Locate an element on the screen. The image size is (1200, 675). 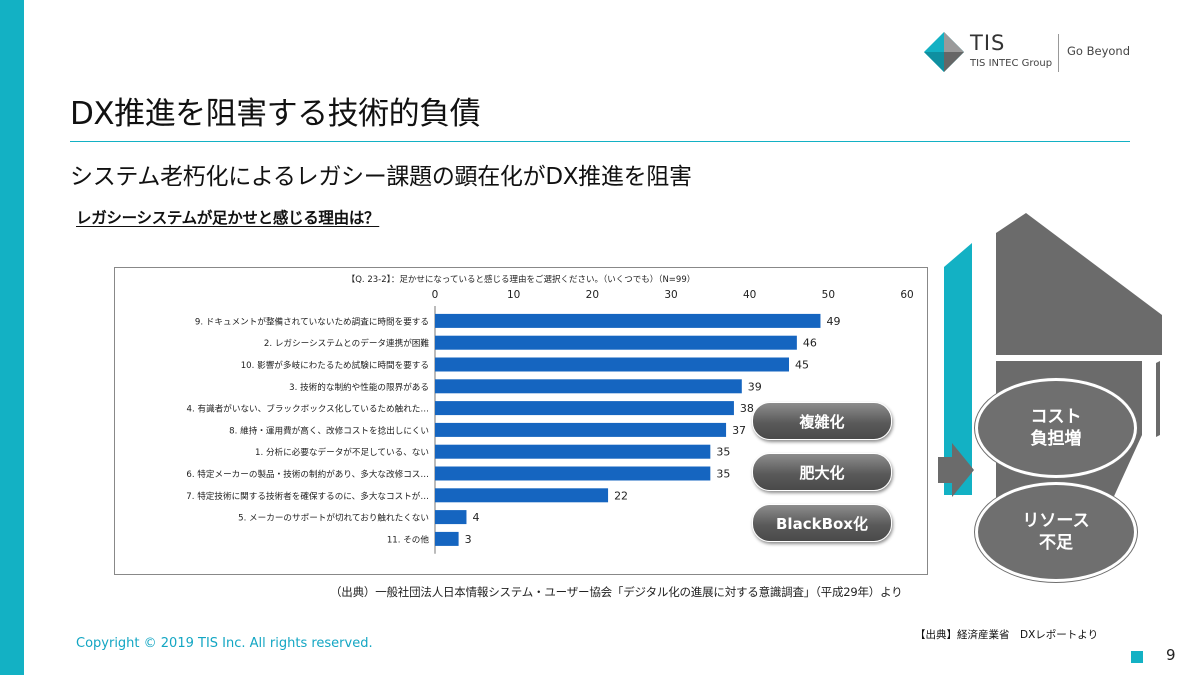
cost-line1: コスト is located at coordinates (1056, 417).